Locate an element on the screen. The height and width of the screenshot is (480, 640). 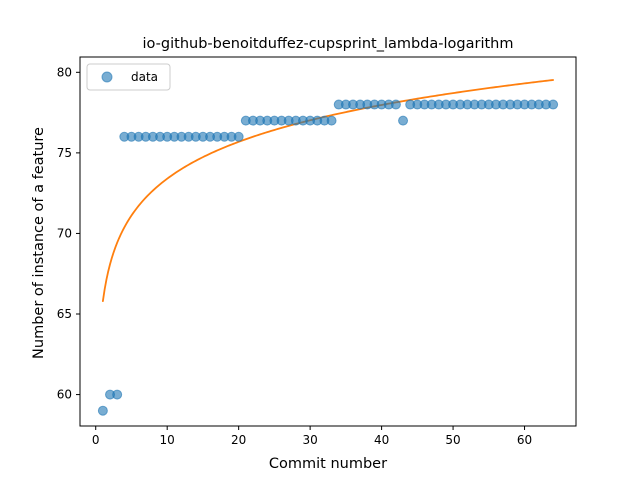
y-tick-label: 65 is located at coordinates (64, 314).